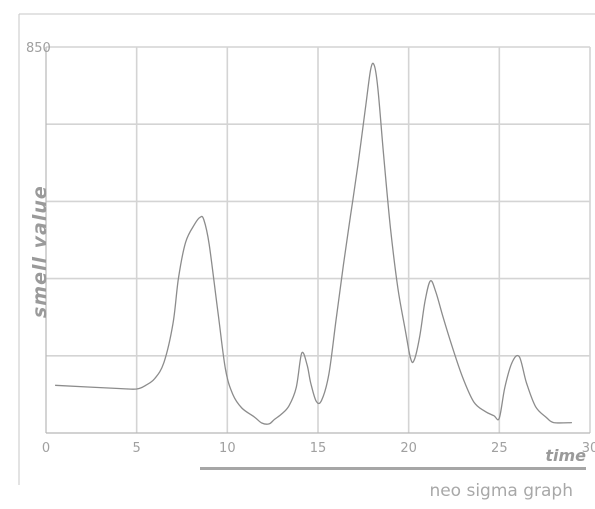 The image size is (595, 509). I want to click on caption-rule, so click(393, 468).